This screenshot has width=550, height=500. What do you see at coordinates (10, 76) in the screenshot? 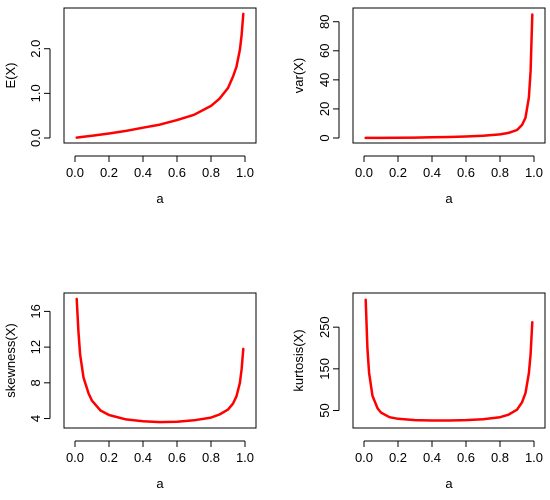
I see `y-axis-label: E(X)` at bounding box center [10, 76].